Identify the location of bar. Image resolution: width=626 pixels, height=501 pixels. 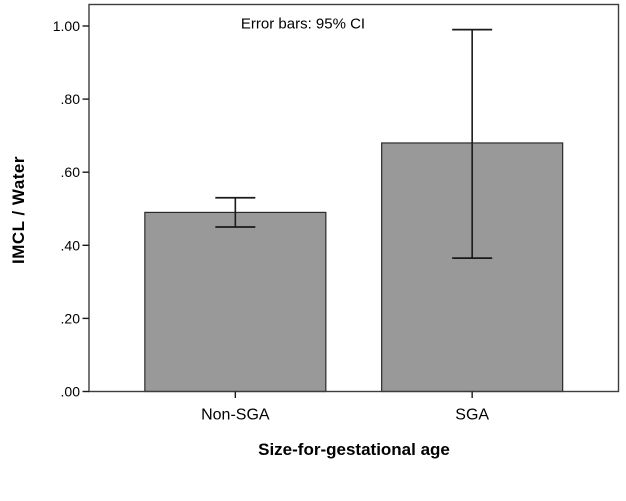
(235, 302).